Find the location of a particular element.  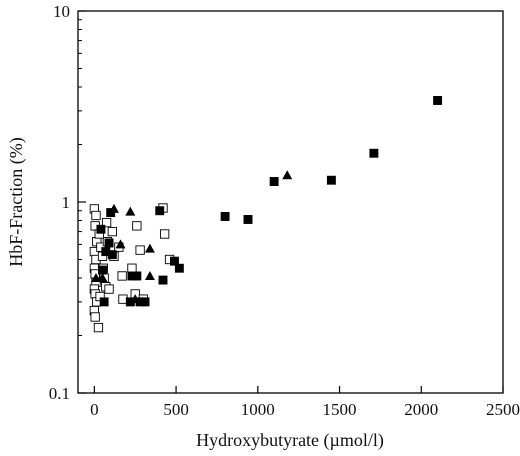

y-tick-label: 1 is located at coordinates (66, 202).